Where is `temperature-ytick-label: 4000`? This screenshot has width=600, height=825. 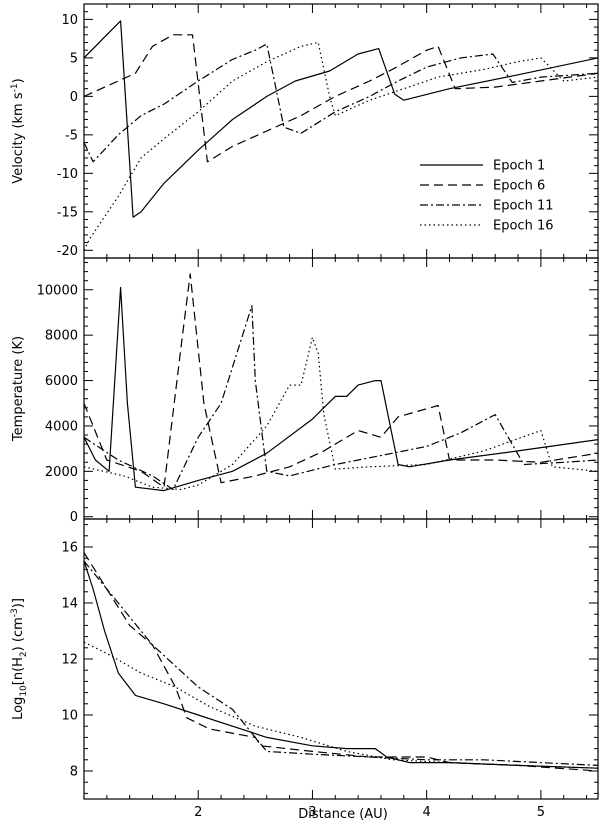 temperature-ytick-label: 4000 is located at coordinates (61, 426).